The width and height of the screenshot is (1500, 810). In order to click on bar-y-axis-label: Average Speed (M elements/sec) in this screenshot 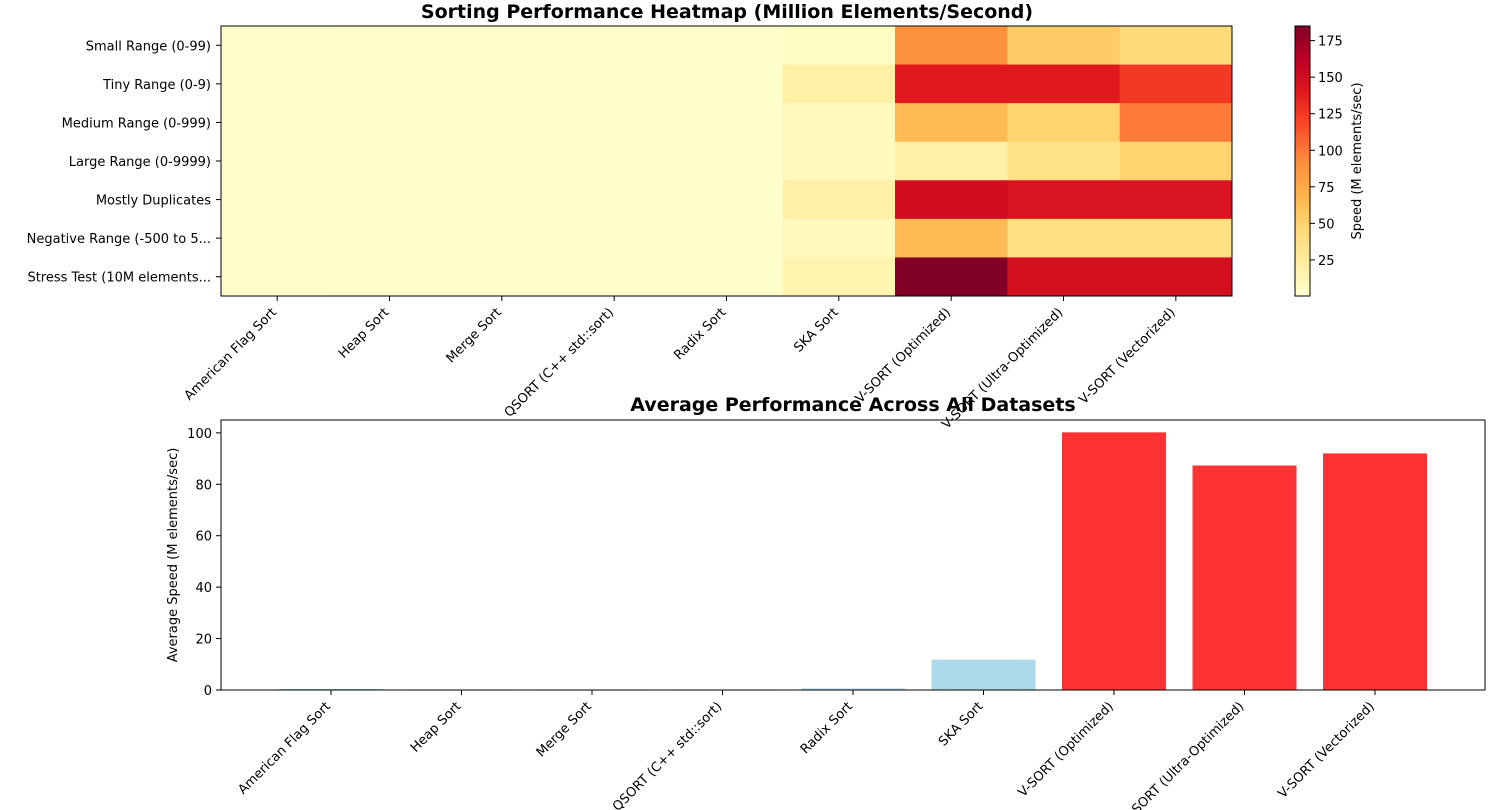, I will do `click(173, 555)`.